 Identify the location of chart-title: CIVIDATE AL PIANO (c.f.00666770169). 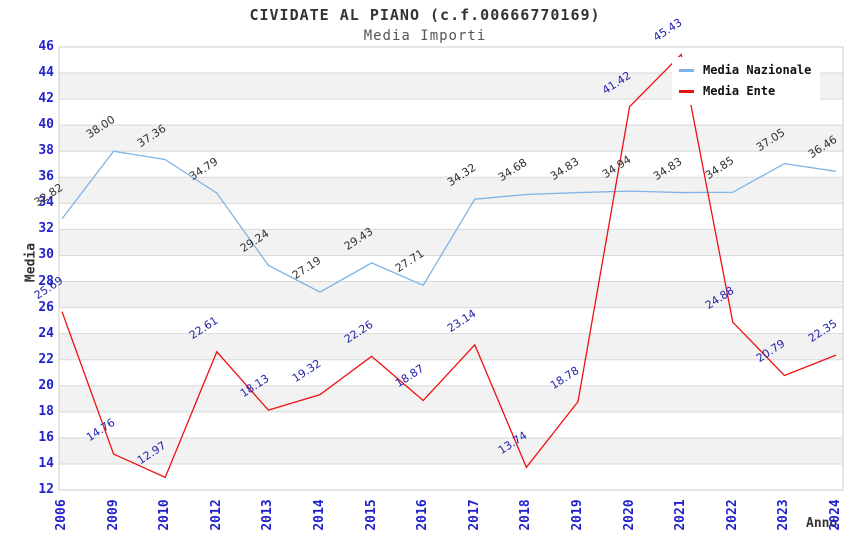
(425, 15).